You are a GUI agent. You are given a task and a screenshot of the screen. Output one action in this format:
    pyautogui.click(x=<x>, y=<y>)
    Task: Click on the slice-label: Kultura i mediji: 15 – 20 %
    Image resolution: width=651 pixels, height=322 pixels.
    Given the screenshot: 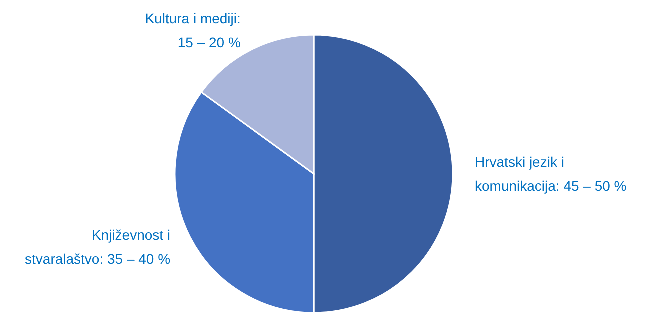 What is the action you would take?
    pyautogui.click(x=193, y=30)
    